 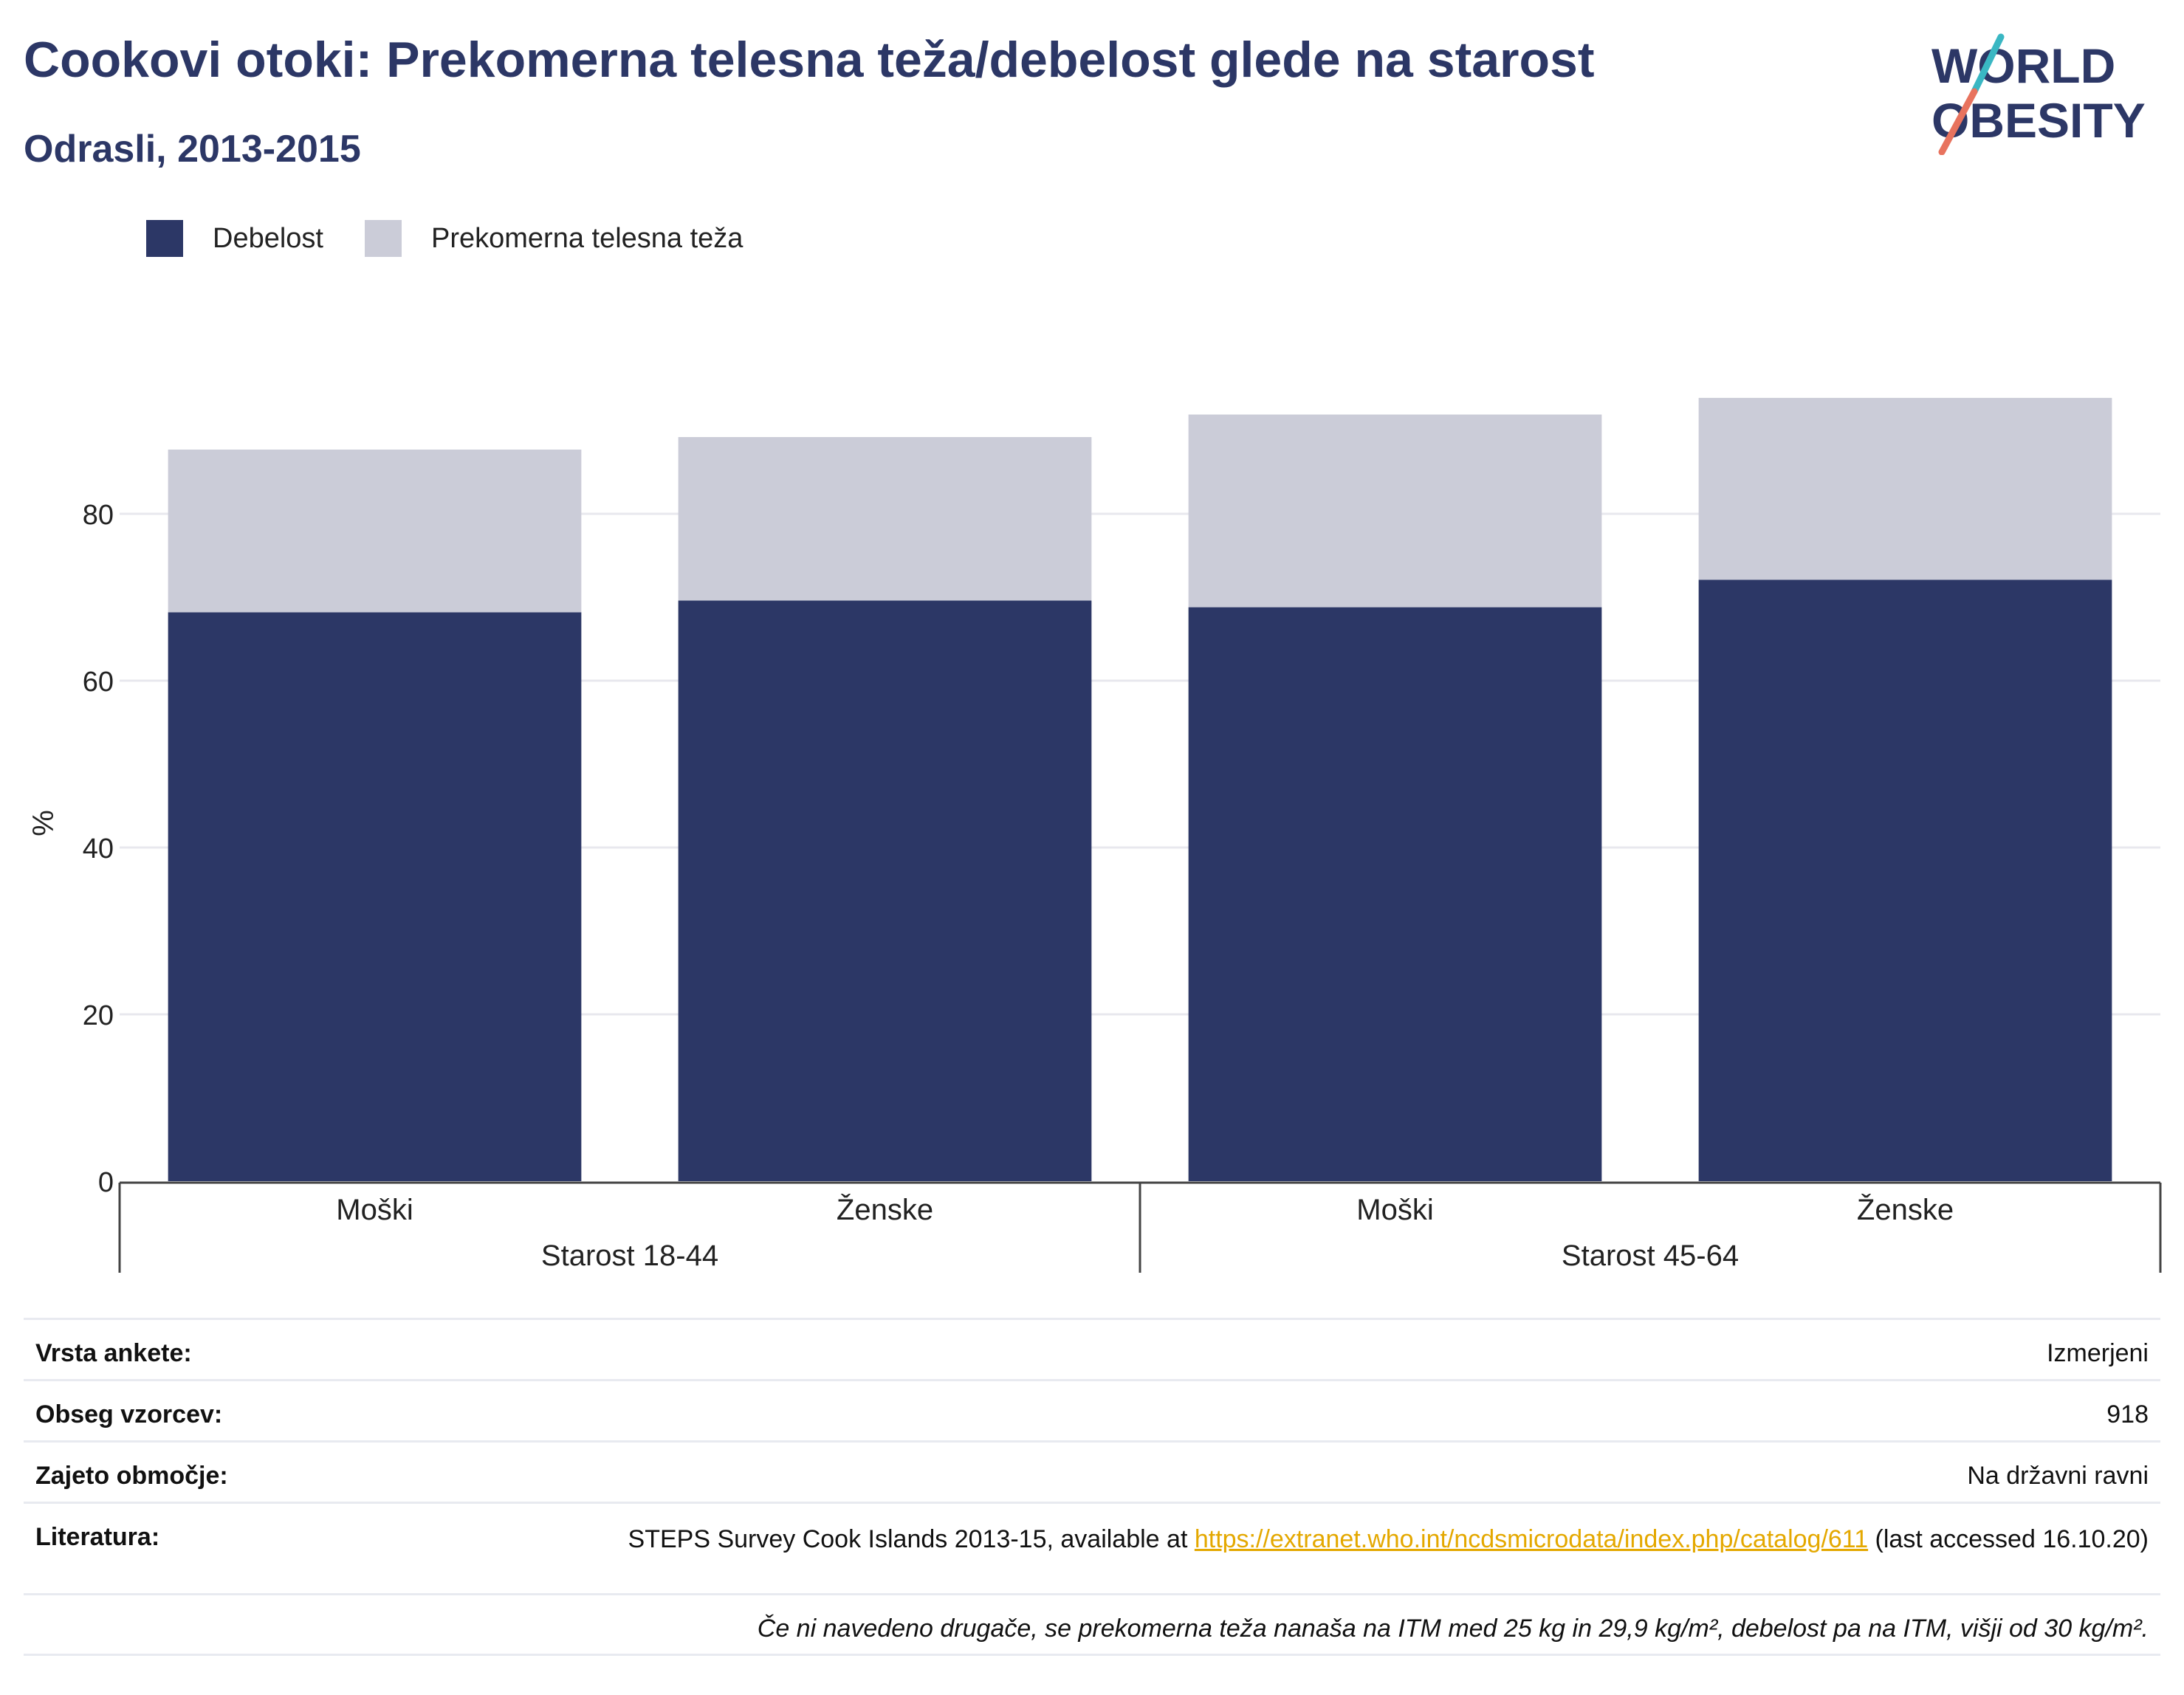 What do you see at coordinates (99, 515) in the screenshot?
I see `y-tick-label: 80` at bounding box center [99, 515].